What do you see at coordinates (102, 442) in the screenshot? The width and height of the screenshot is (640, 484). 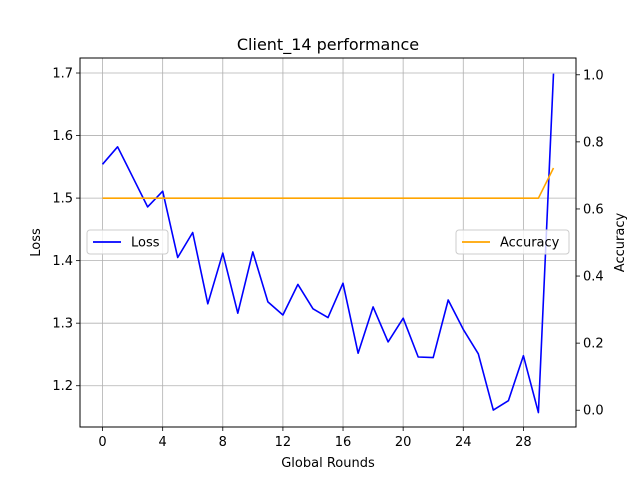 I see `x-tick-label: 0` at bounding box center [102, 442].